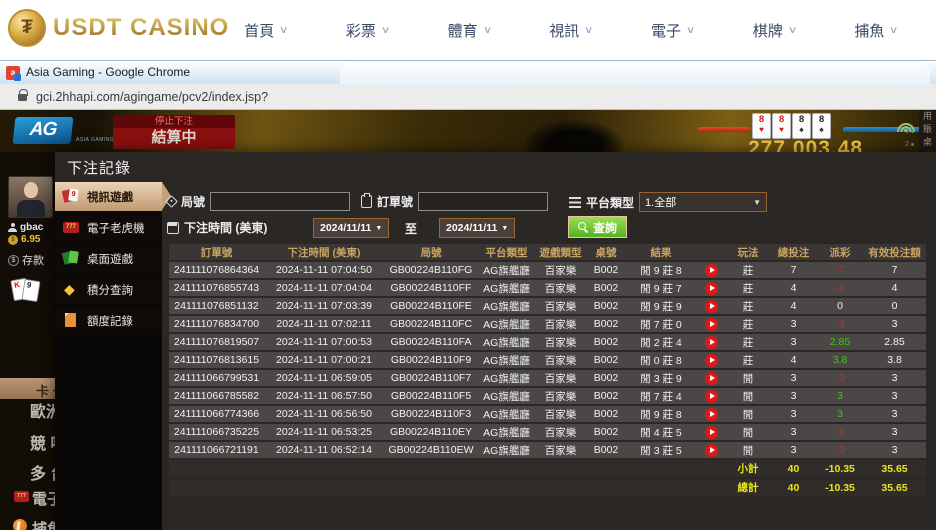 This screenshot has height=530, width=936. What do you see at coordinates (927, 116) in the screenshot?
I see `rail-label: 用` at bounding box center [927, 116].